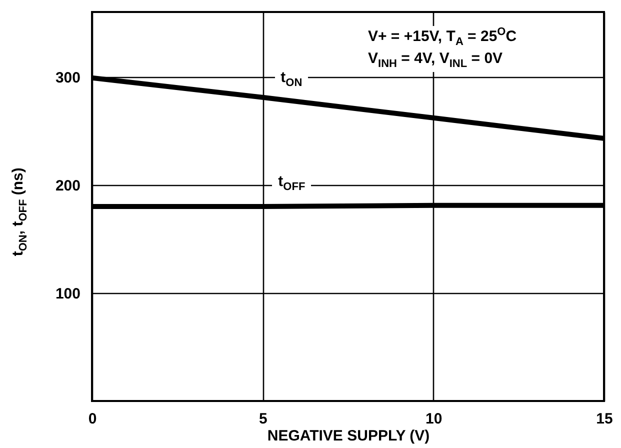  Describe the element at coordinates (435, 61) in the screenshot. I see `annotation: V$_{INH}$ = 4V, V$_{INL}$ = 0V` at that location.